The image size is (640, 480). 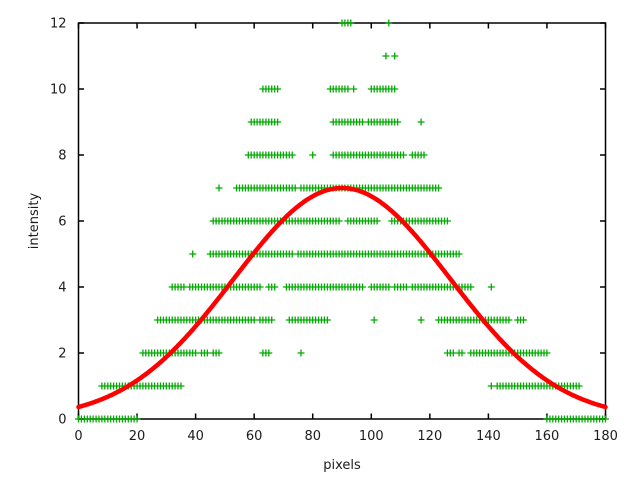 What do you see at coordinates (488, 436) in the screenshot?
I see `x-tick-label: 140` at bounding box center [488, 436].